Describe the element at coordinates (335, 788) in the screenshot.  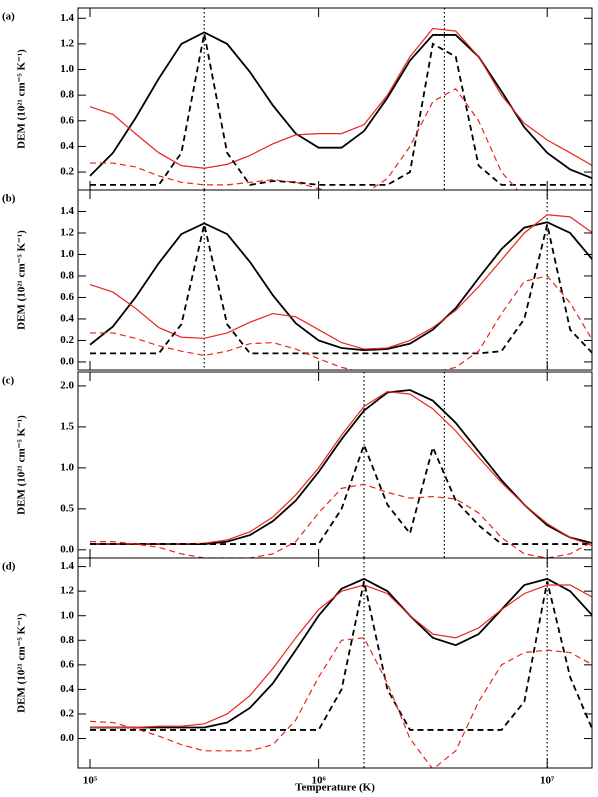
I see `x-axis-label: Temperature (K)` at that location.